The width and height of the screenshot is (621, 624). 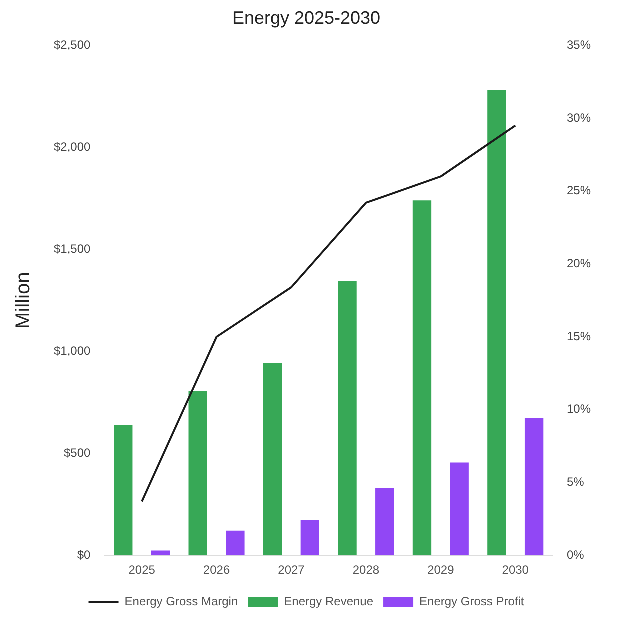 What do you see at coordinates (73, 147) in the screenshot?
I see `y-tick-label: $2,000` at bounding box center [73, 147].